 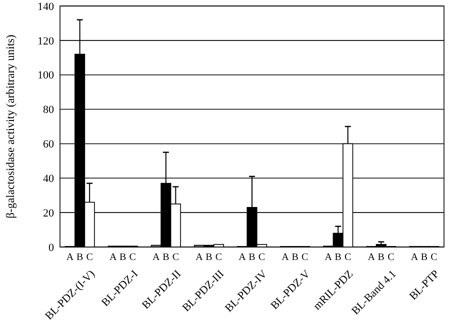 I want to click on y-tick-label: 0, so click(x=51, y=248).